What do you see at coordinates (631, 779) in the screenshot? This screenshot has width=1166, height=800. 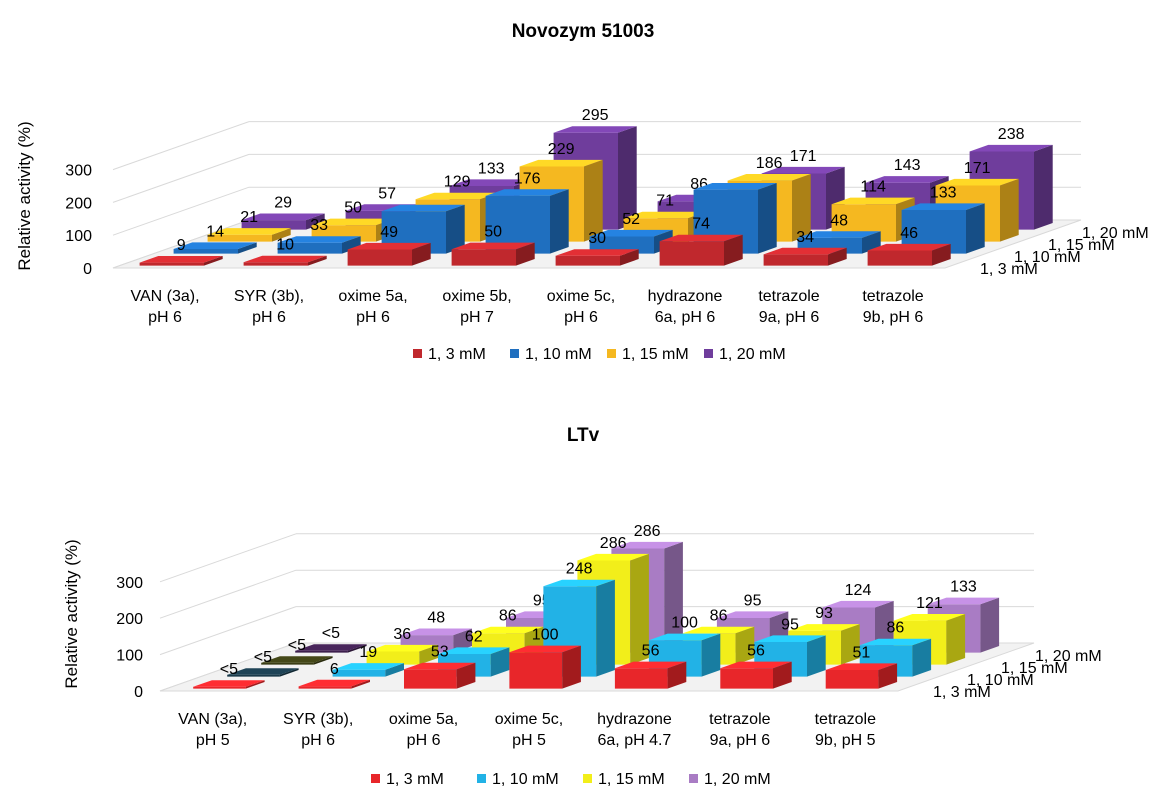 I see `legend-label: 1, 15 mM` at bounding box center [631, 779].